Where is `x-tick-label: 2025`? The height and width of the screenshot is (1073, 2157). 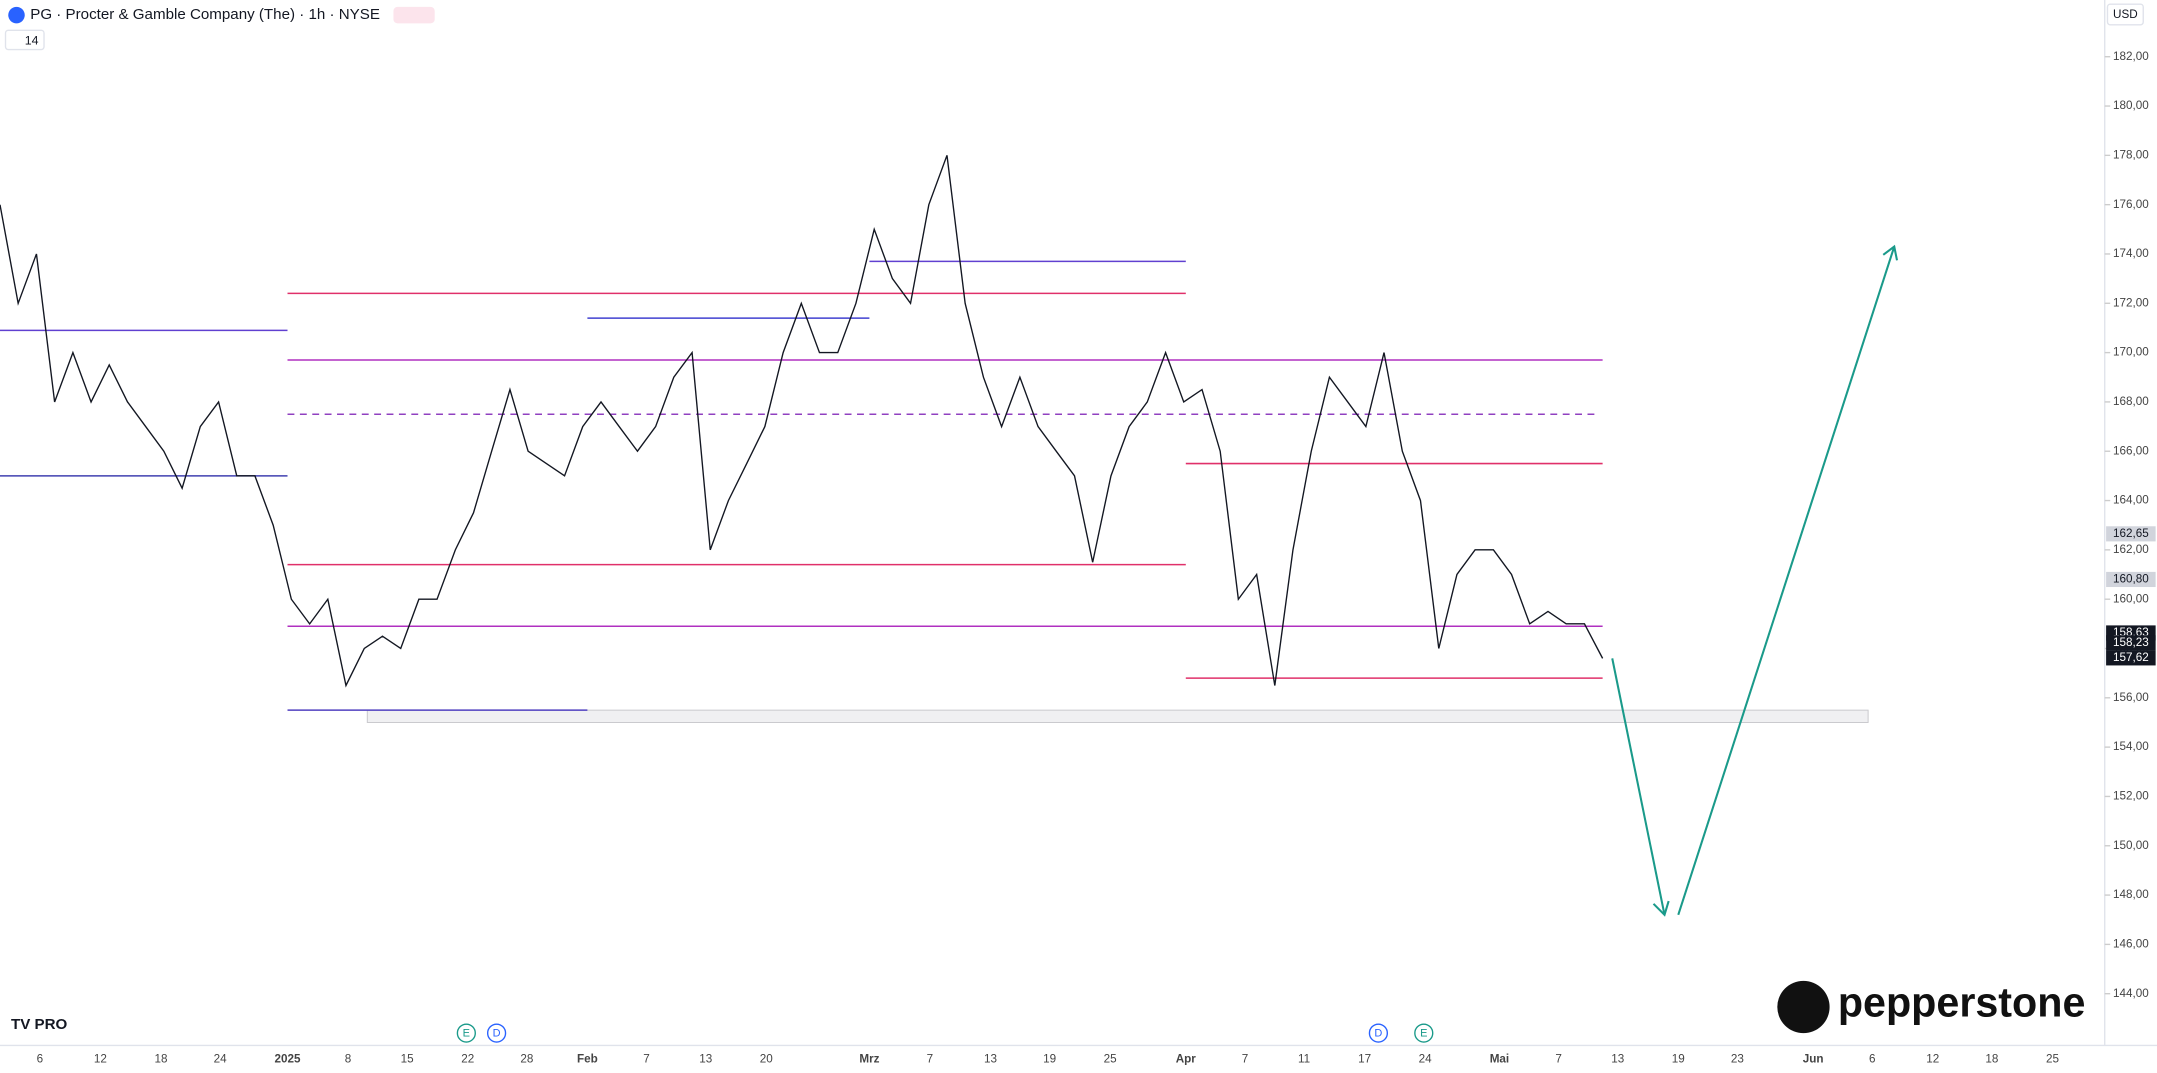 x-tick-label: 2025 is located at coordinates (288, 1058).